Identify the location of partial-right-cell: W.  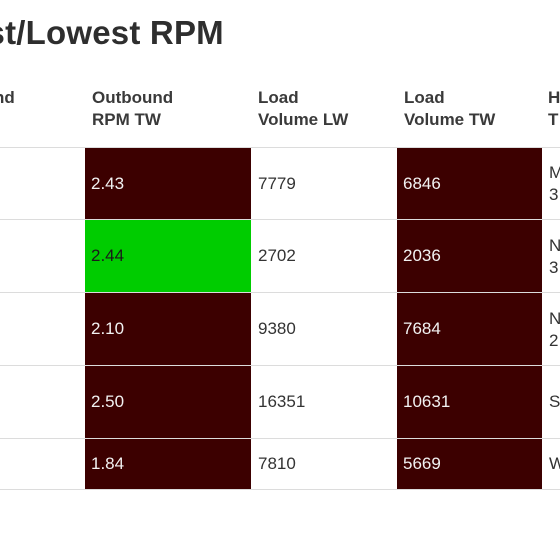
(554, 464).